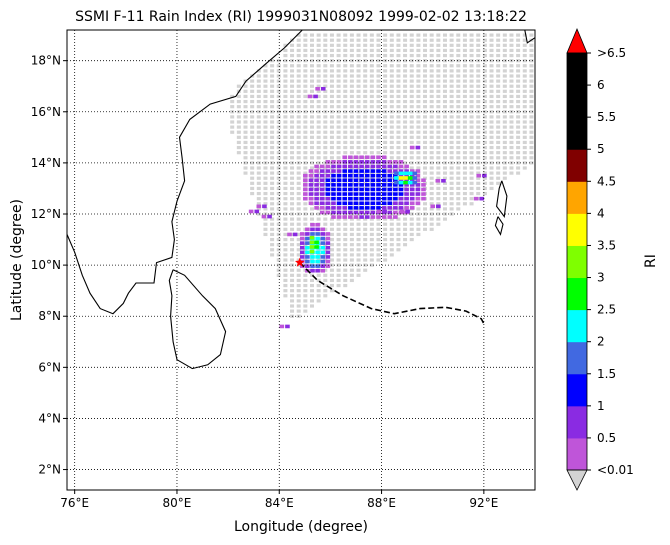 Image resolution: width=670 pixels, height=545 pixels. I want to click on coastline-andaman-north, so click(502, 199).